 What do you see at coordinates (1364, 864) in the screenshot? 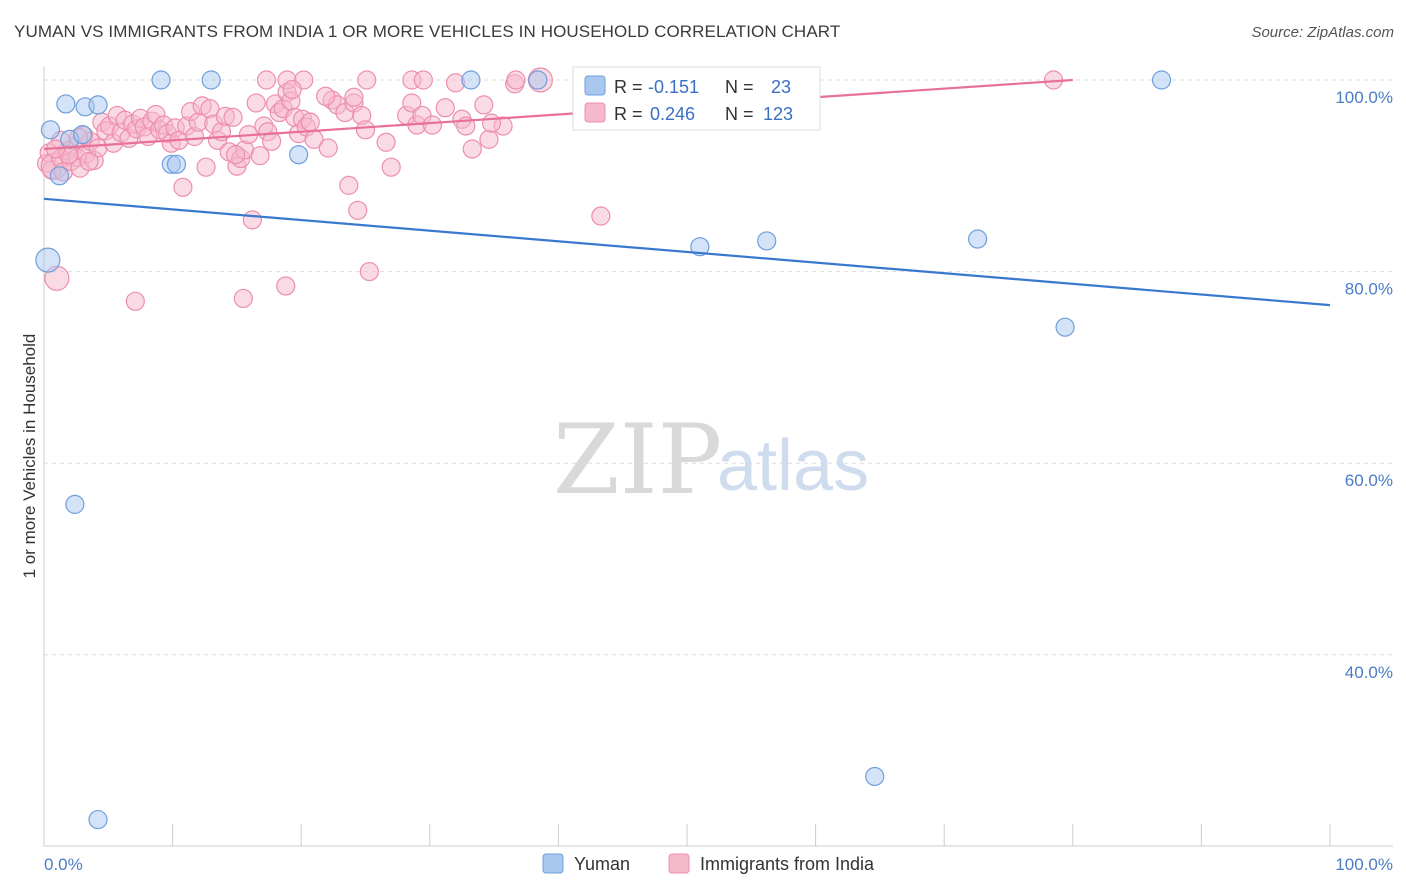
I see `x-tick-label-right: 100.0%` at bounding box center [1364, 864].